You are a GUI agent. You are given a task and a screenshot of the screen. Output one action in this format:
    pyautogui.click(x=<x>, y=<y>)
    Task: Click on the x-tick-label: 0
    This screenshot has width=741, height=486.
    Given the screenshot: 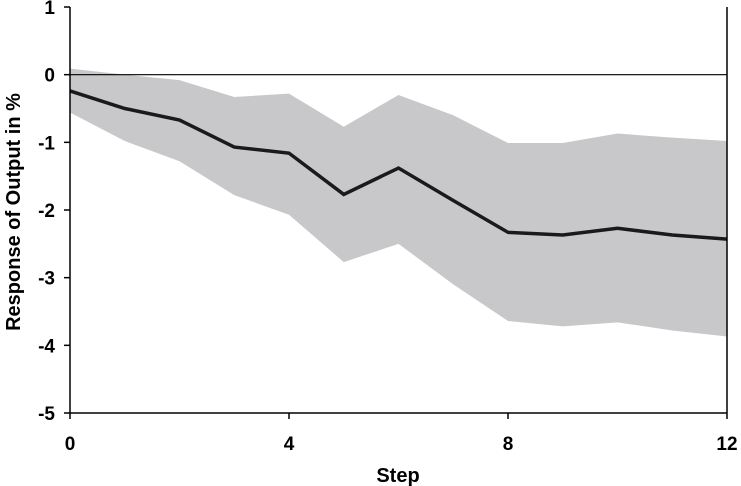 What is the action you would take?
    pyautogui.click(x=70, y=444)
    